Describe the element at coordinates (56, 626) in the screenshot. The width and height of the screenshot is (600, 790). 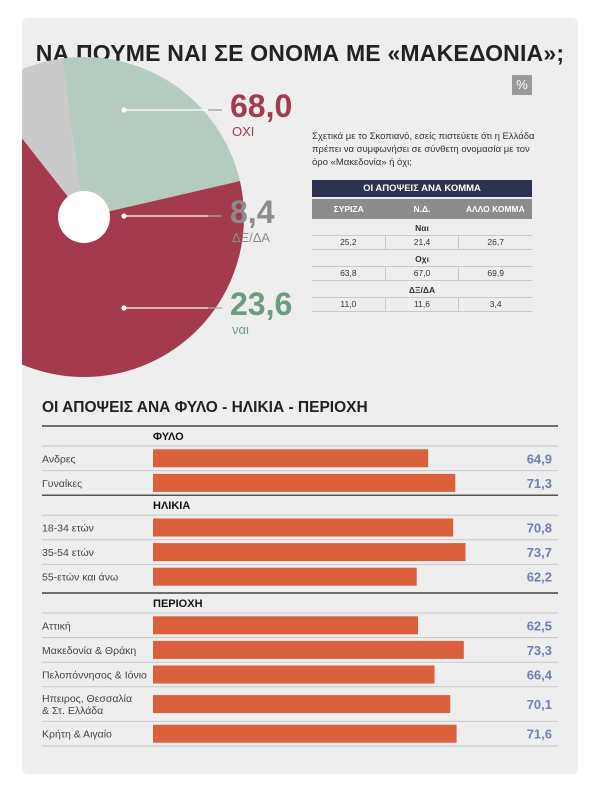
I see `bar-label: Αττική` at that location.